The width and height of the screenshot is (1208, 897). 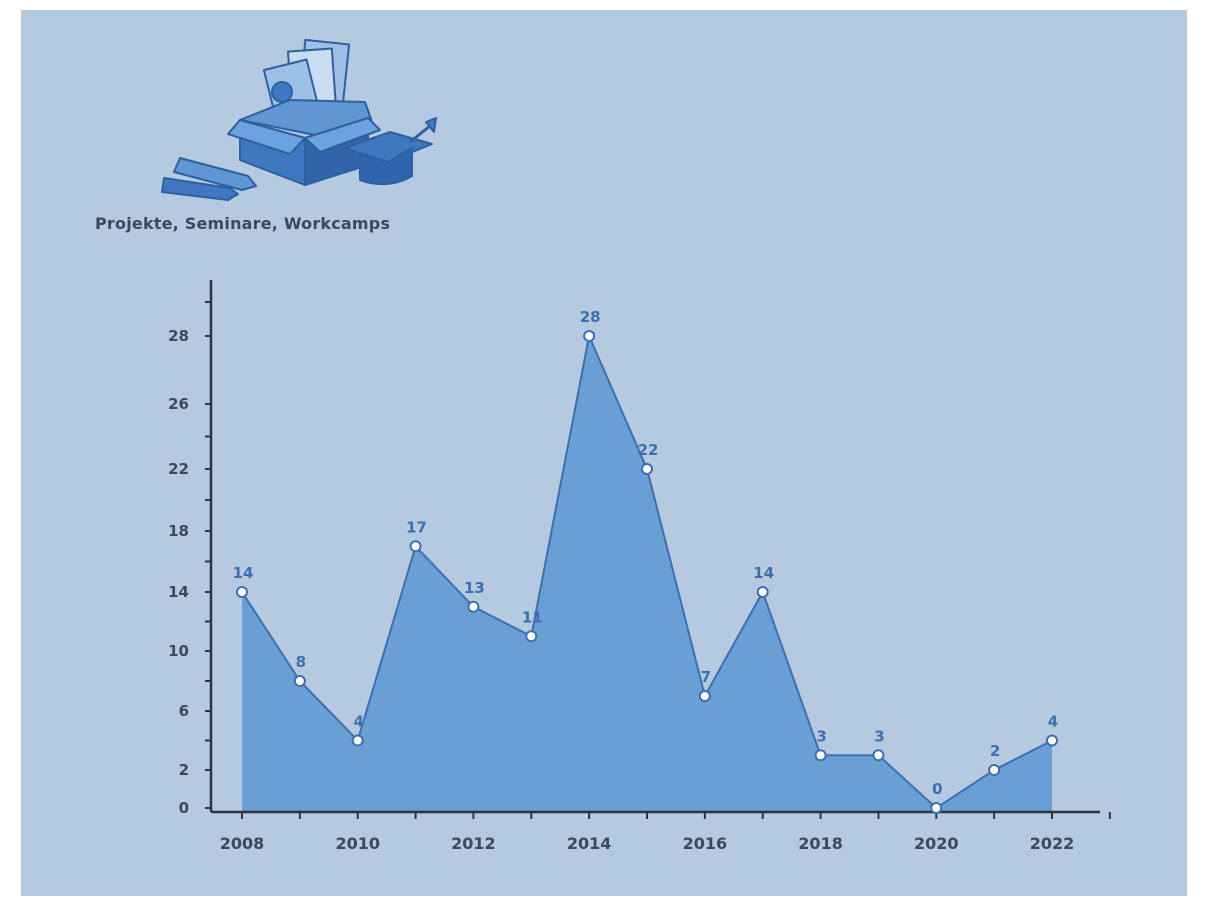 I want to click on x-tick-label: 2016, so click(x=705, y=843).